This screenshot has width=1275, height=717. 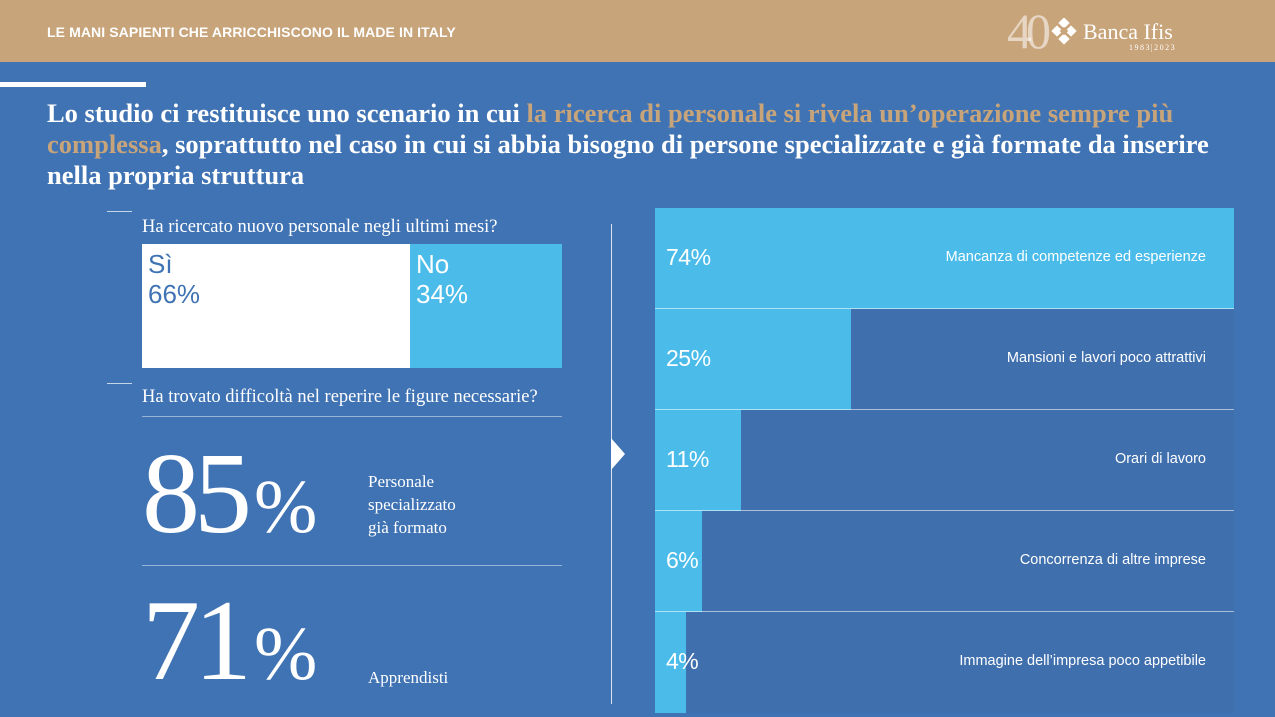 I want to click on stat-85-unit: %, so click(x=286, y=507).